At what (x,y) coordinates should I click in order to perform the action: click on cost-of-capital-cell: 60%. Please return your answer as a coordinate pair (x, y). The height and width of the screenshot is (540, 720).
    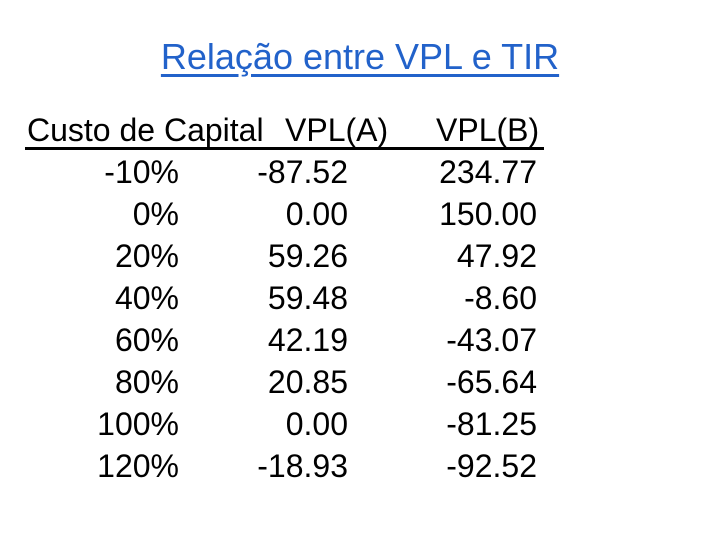
    Looking at the image, I should click on (146, 340).